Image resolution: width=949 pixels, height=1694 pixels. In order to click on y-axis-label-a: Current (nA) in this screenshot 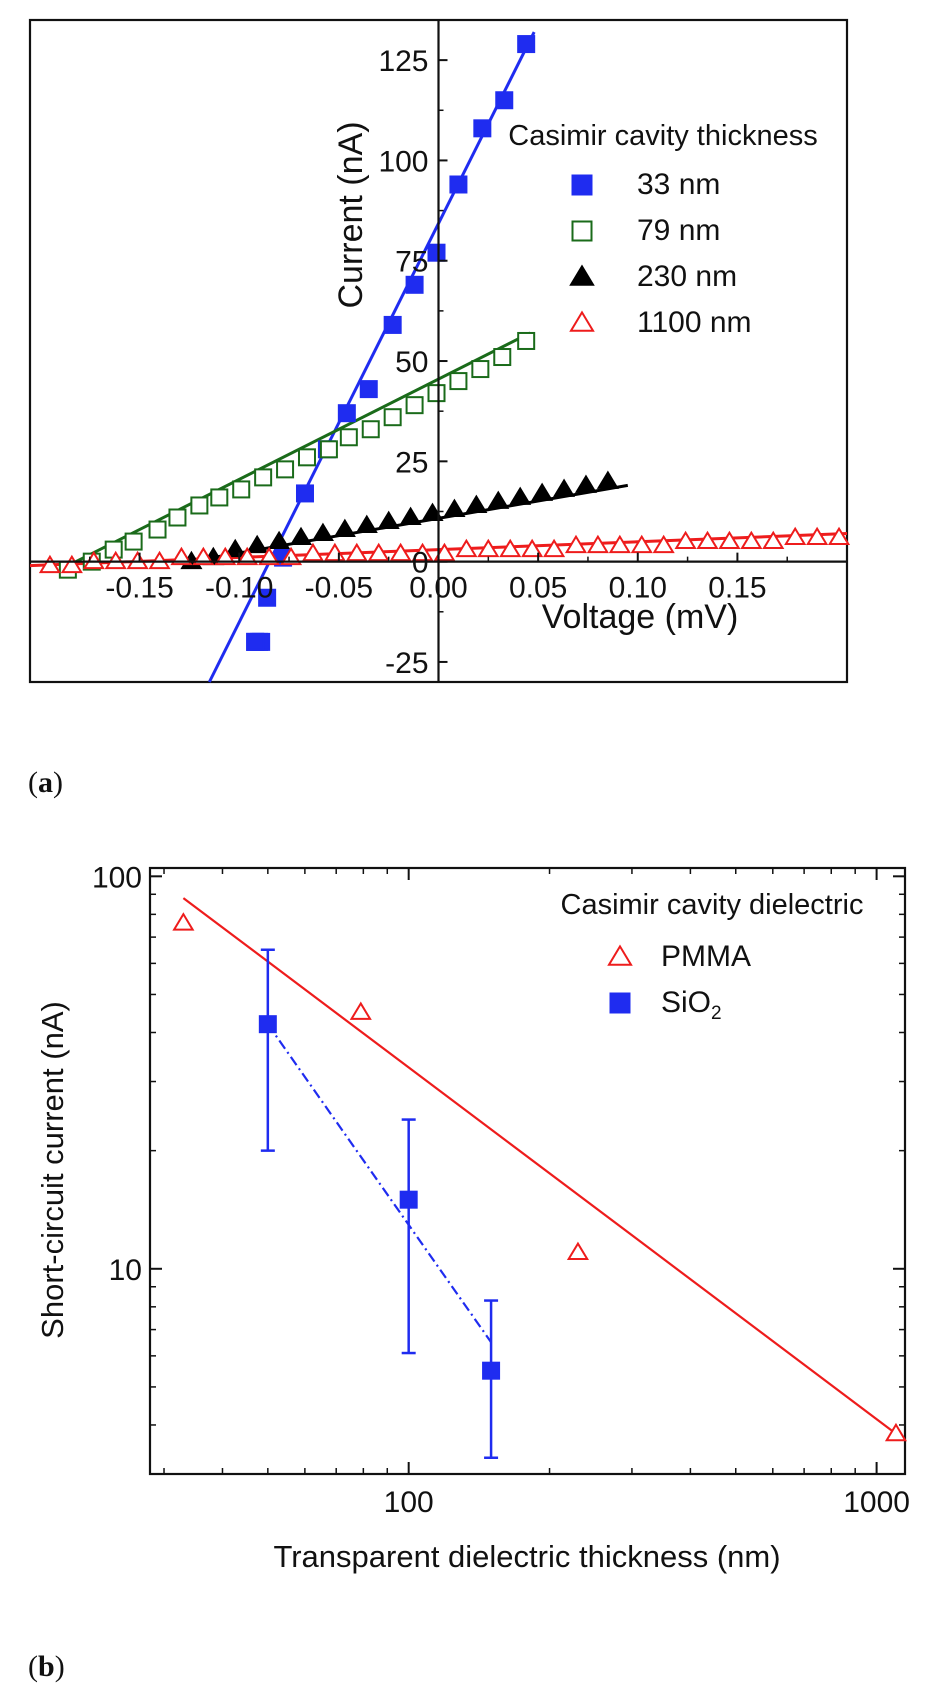, I will do `click(351, 214)`.